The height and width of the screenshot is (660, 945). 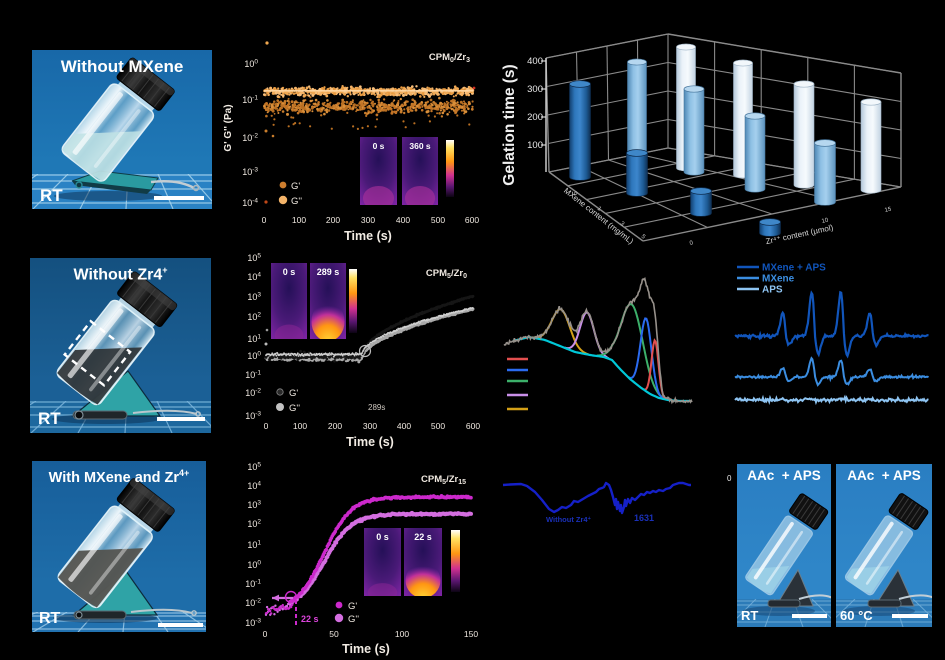 I want to click on svg-text: 10-4, so click(x=250, y=203).